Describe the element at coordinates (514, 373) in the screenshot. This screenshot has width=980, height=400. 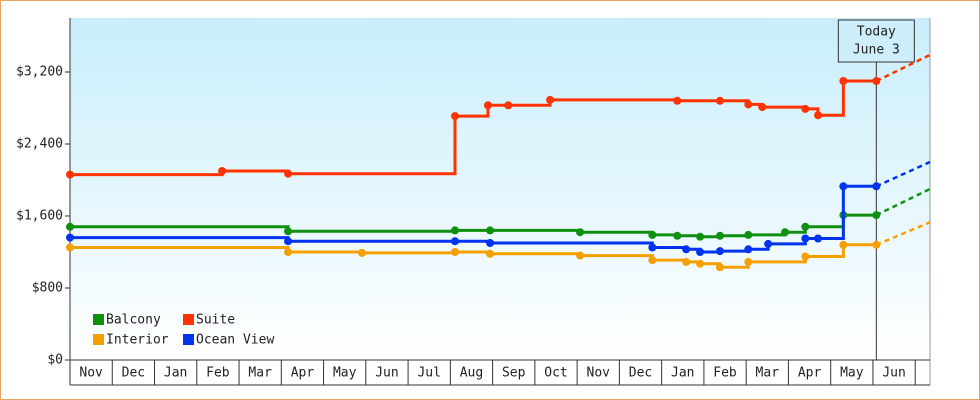
I see `x-tick-label: Sep` at that location.